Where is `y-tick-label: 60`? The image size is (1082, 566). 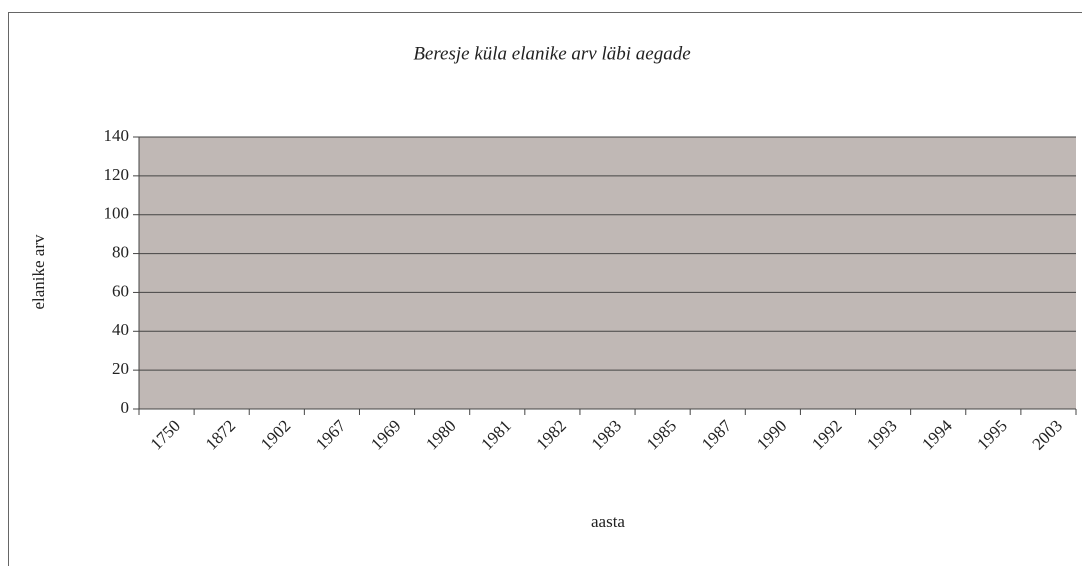 y-tick-label: 60 is located at coordinates (120, 290).